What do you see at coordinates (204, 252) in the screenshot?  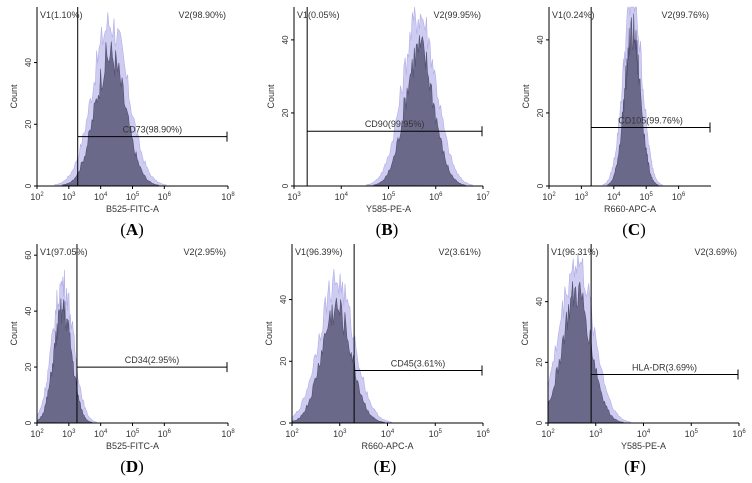 I see `gate-right-label: V2(2.95%)` at bounding box center [204, 252].